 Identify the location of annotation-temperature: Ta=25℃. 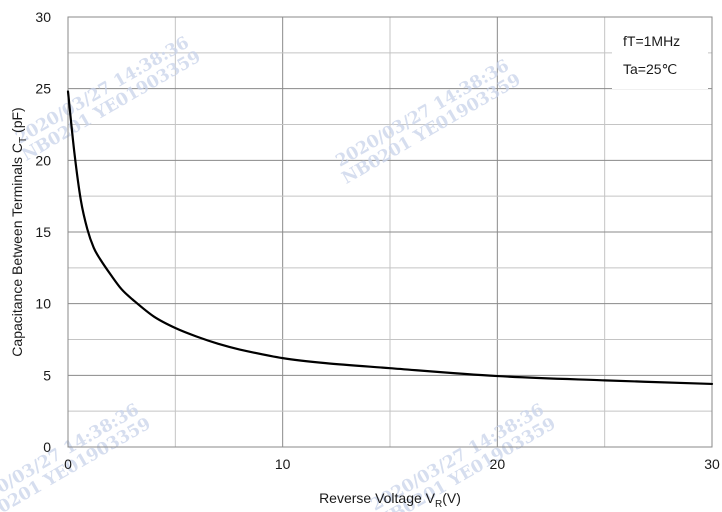
(650, 69).